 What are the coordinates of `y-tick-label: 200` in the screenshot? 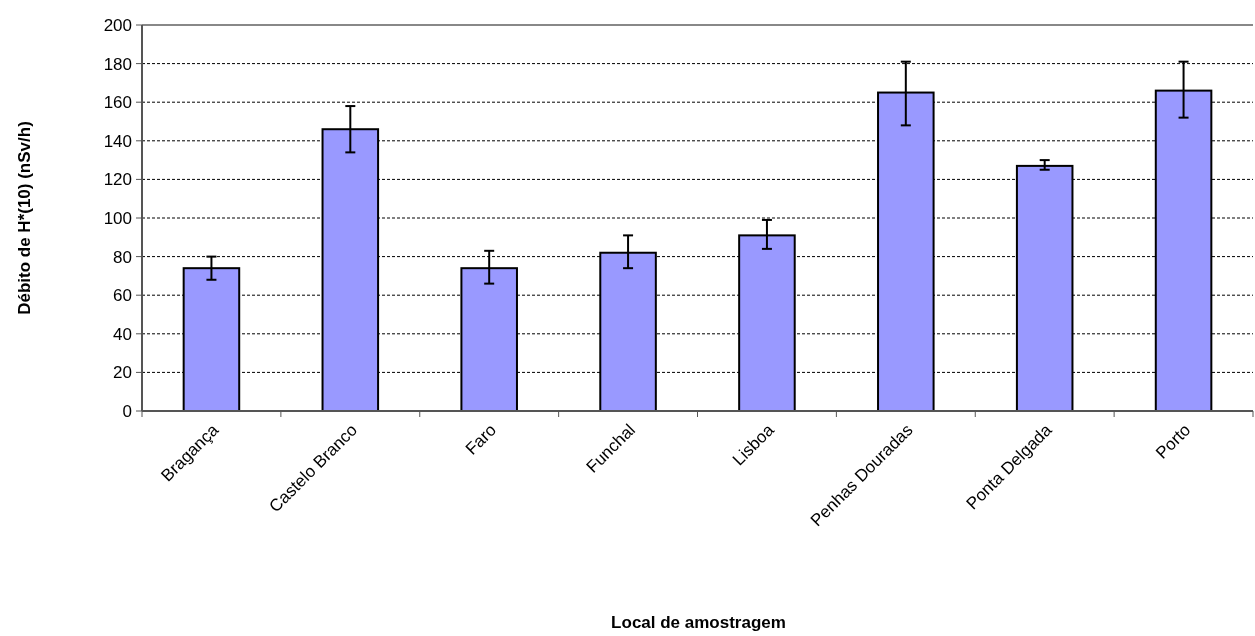 It's located at (117, 25).